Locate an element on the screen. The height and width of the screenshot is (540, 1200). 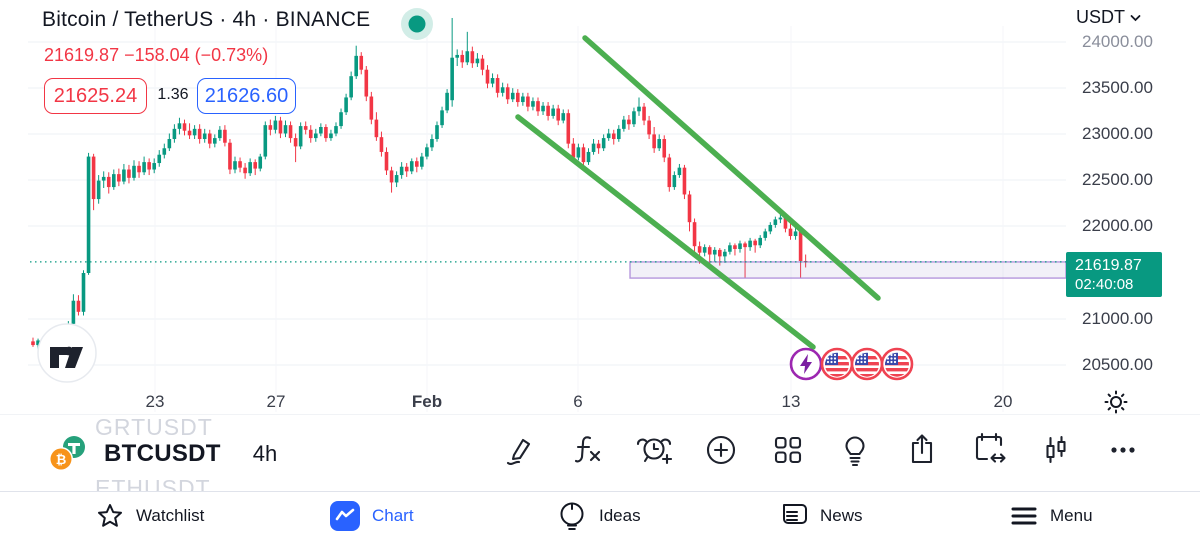
tradingview-logo-watermark is located at coordinates (67, 353).